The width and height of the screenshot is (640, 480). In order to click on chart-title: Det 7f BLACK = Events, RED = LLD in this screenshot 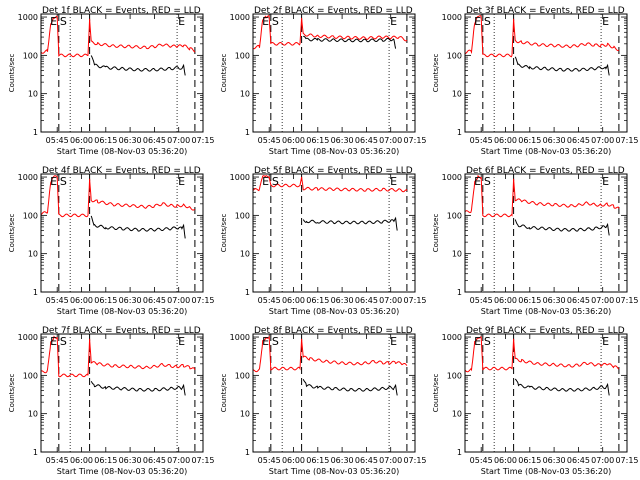, I will do `click(121, 331)`.